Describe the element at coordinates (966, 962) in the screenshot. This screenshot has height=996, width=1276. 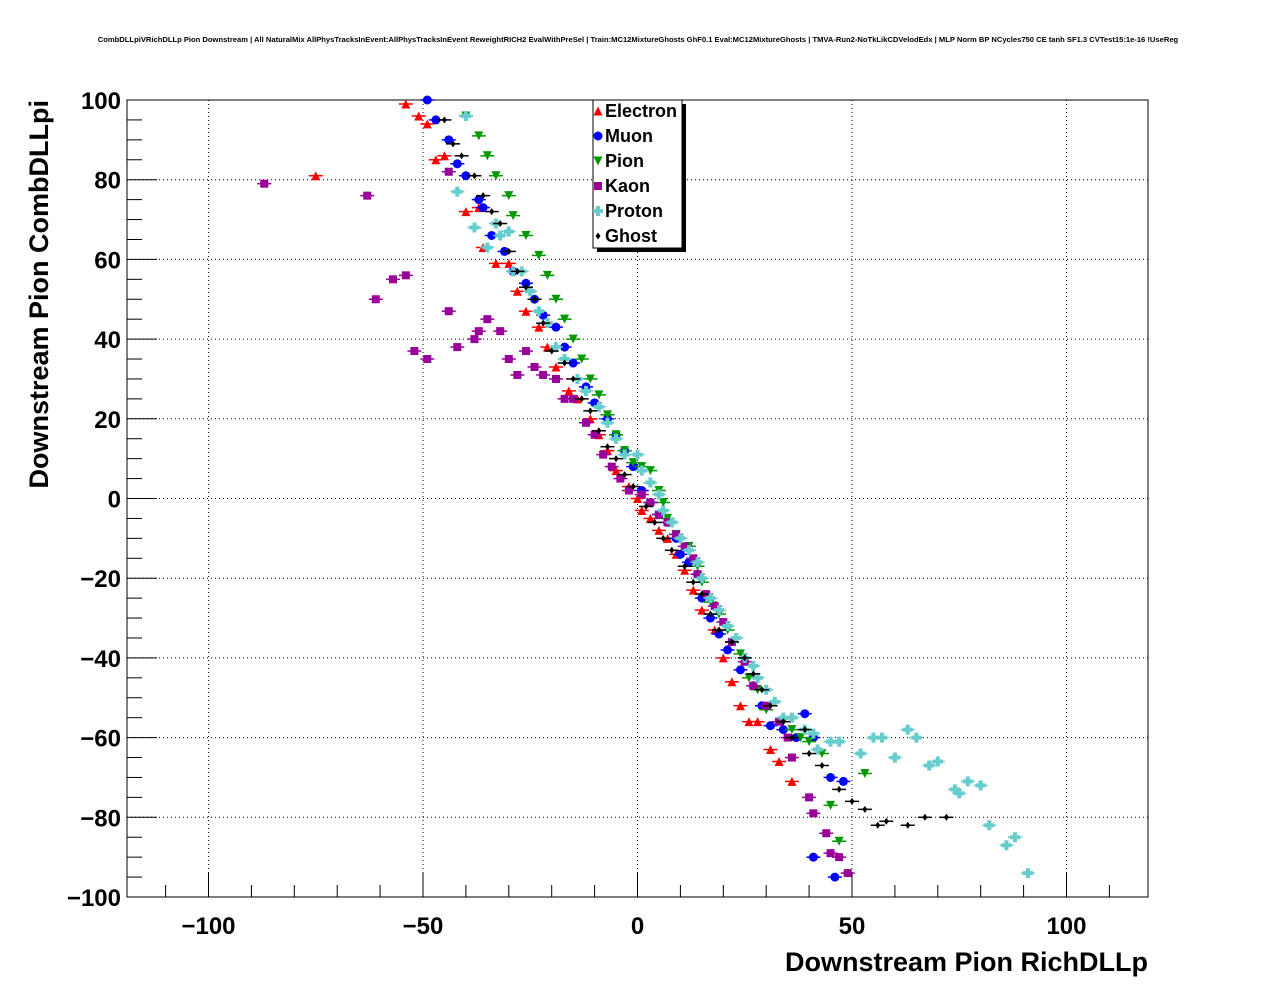
I see `x-axis-title: Downstream Pion RichDLLp` at that location.